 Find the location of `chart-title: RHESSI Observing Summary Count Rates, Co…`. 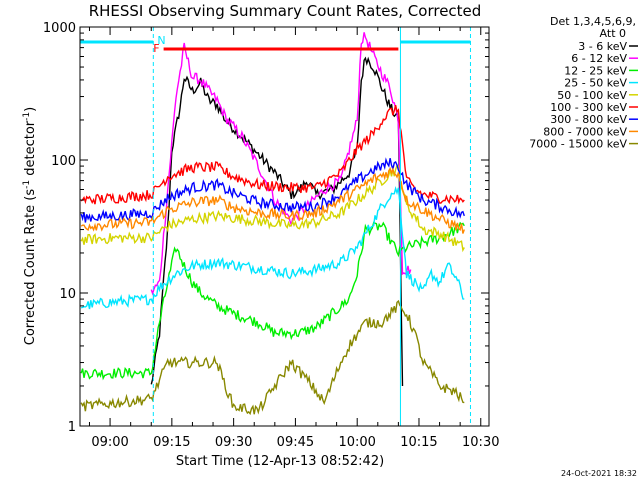

chart-title: RHESSI Observing Summary Count Rates, Co… is located at coordinates (285, 11).